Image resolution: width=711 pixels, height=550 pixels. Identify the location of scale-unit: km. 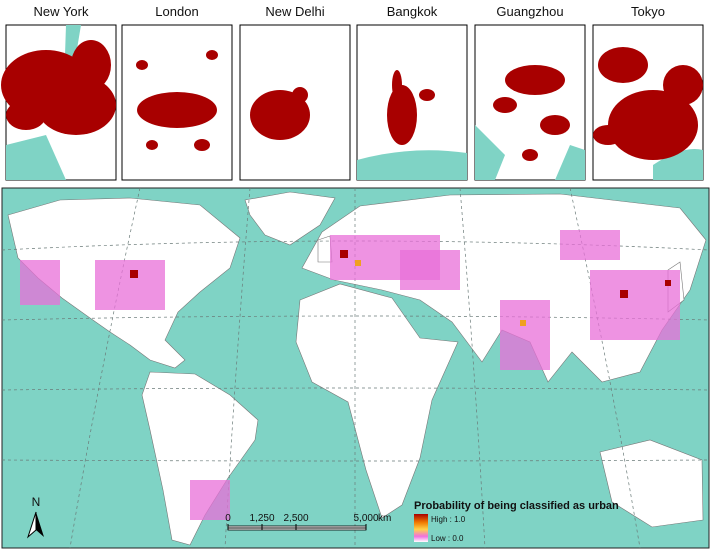
(384, 518).